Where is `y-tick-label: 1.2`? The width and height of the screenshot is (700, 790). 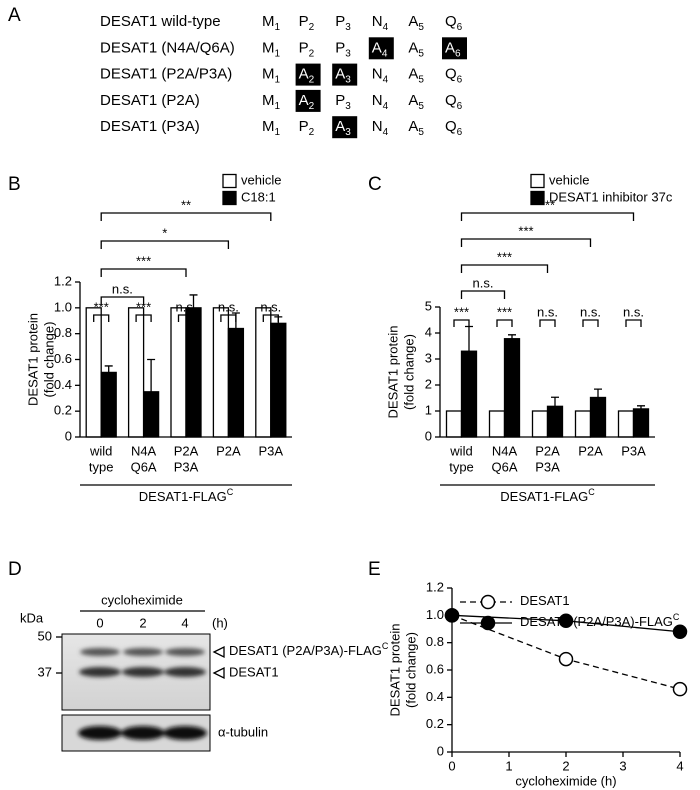 y-tick-label: 1.2 is located at coordinates (435, 586).